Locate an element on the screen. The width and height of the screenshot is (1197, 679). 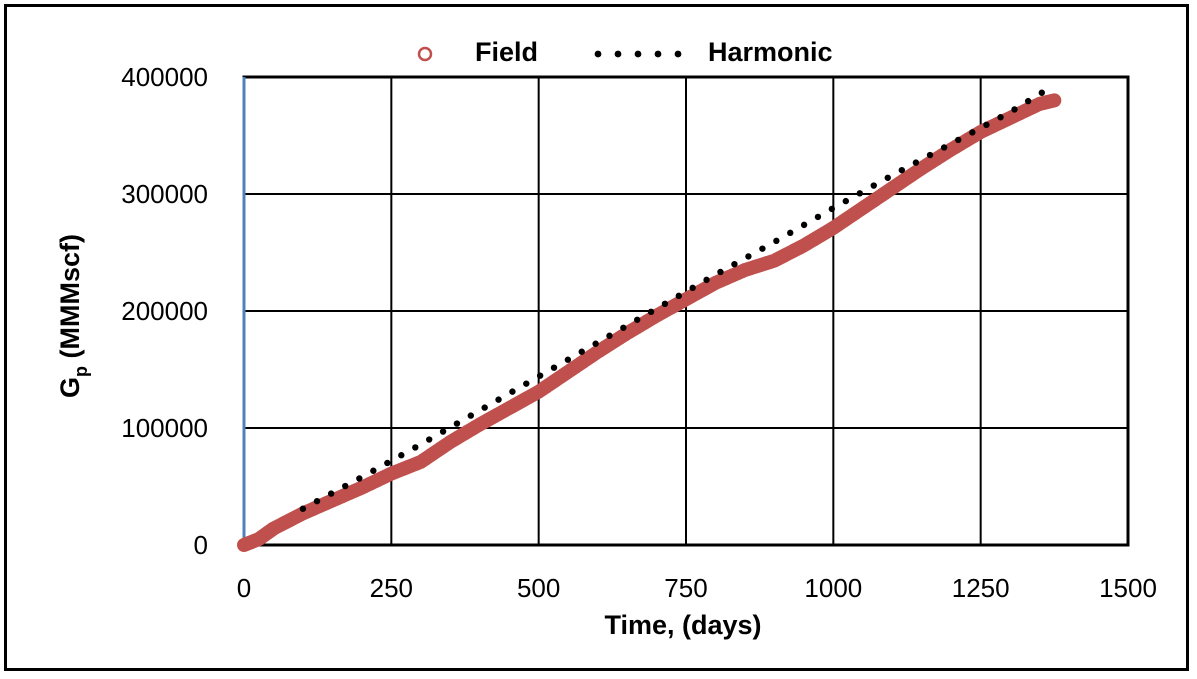
x-tick-label: 750 is located at coordinates (685, 588).